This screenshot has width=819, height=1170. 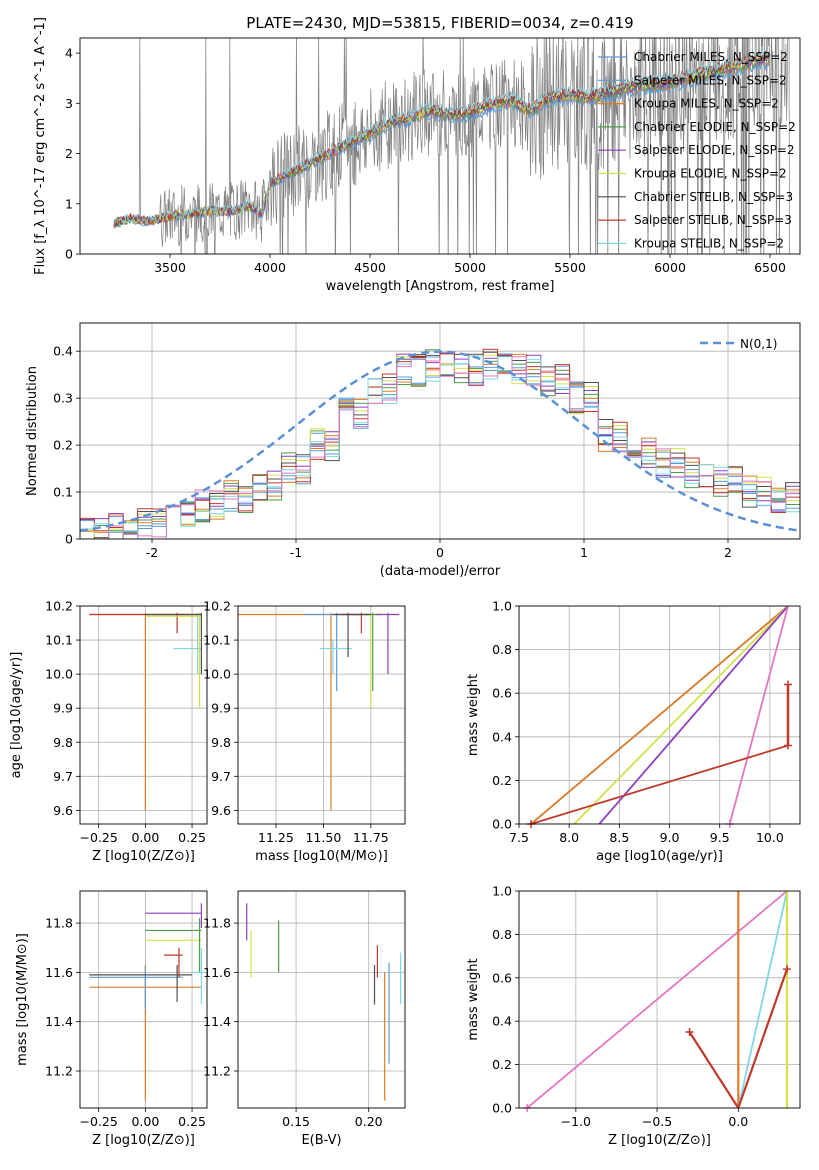 What do you see at coordinates (770, 267) in the screenshot?
I see `x-tick-label: 6500` at bounding box center [770, 267].